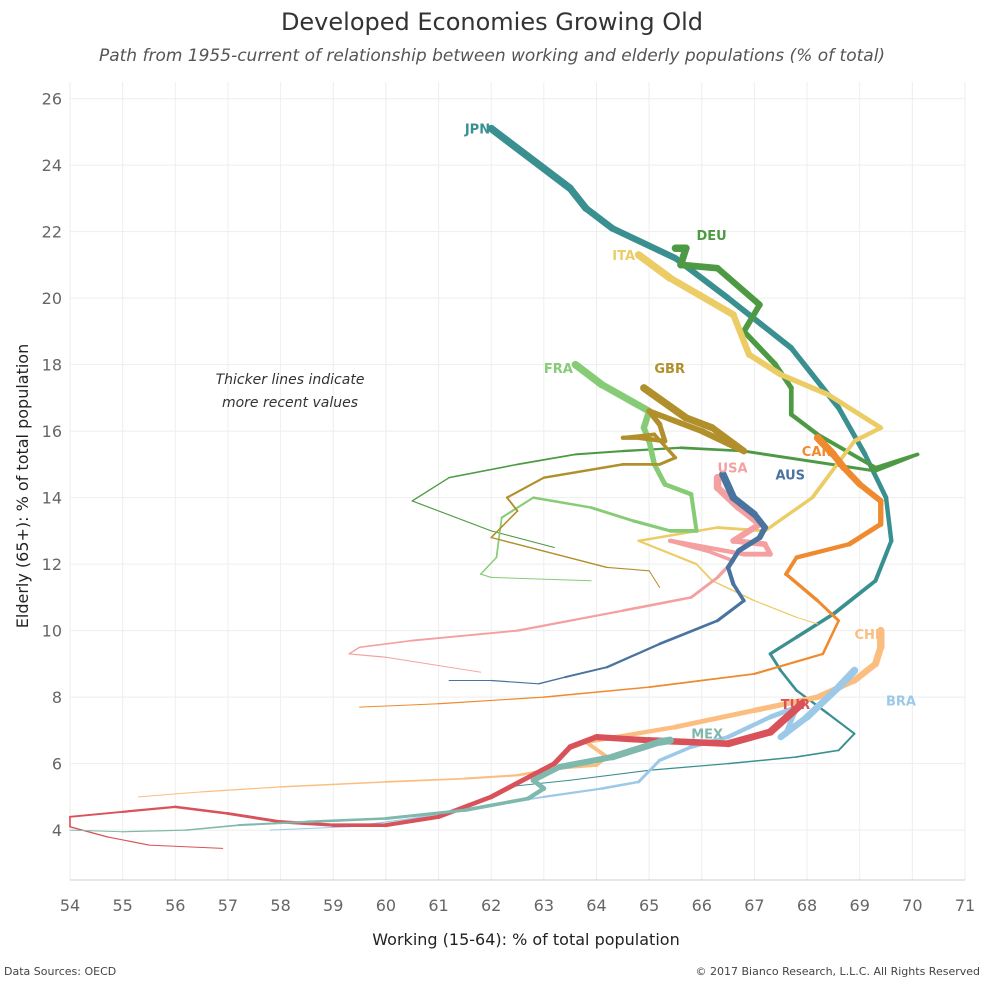  I want to click on x-axis-ticks: 54 55 56 57 58 59 60 61 62 63 64 65 66 67 68 69 70 71, so click(517, 905).